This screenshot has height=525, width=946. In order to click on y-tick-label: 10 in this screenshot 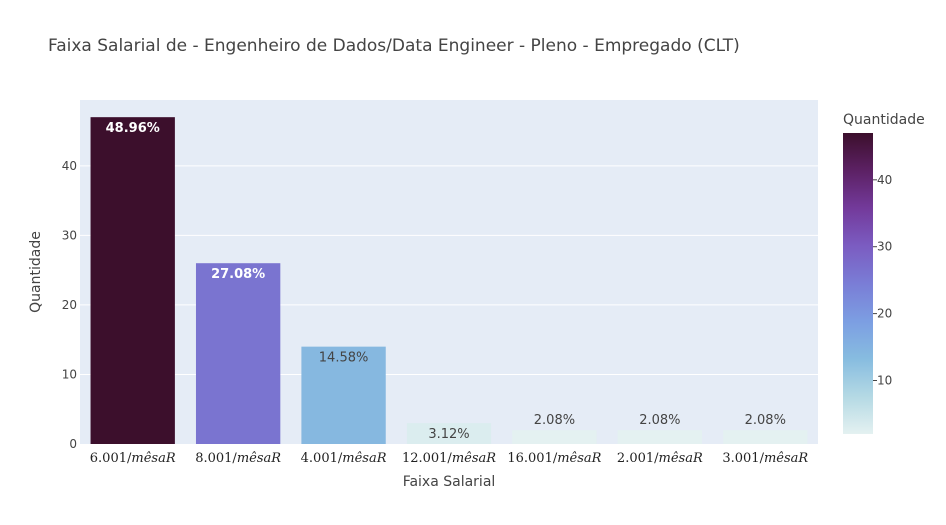, I will do `click(69, 374)`.